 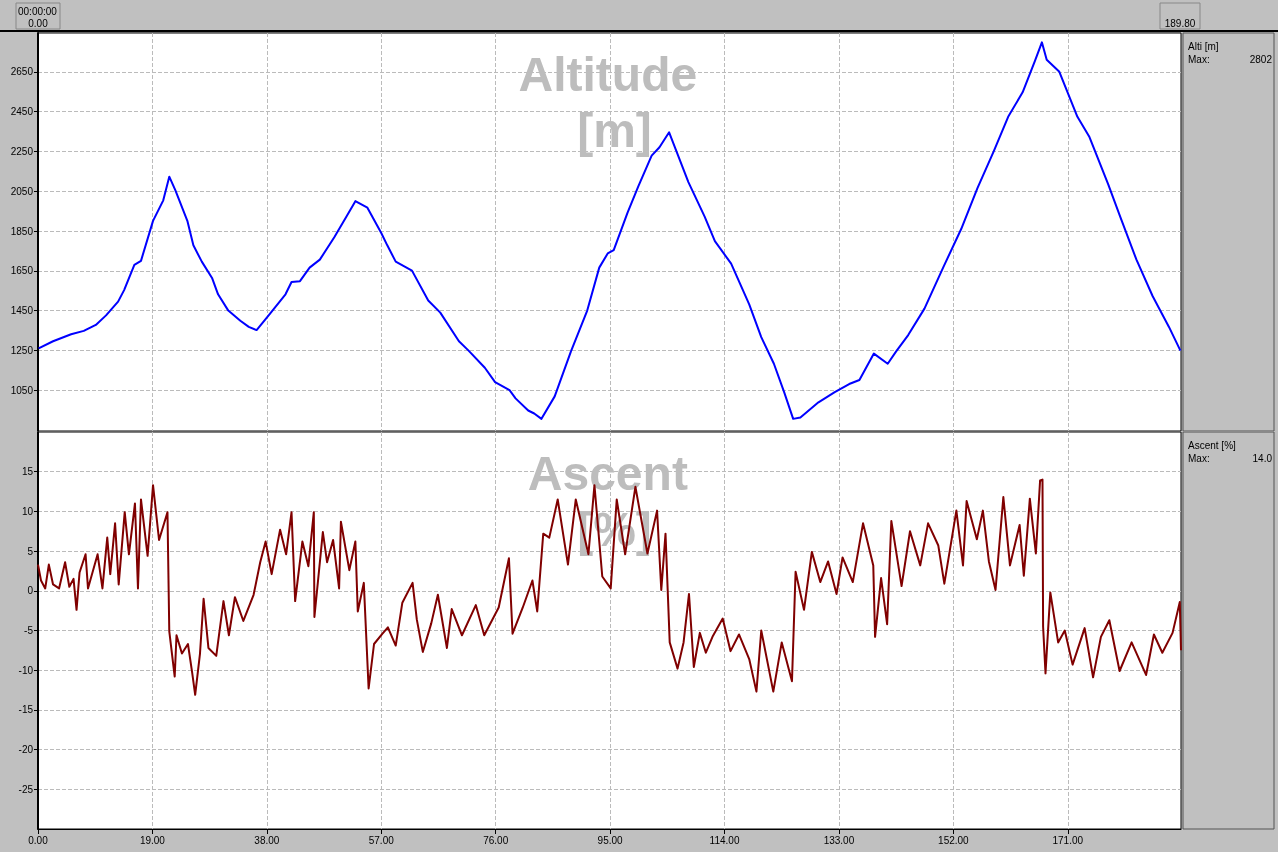 What do you see at coordinates (954, 840) in the screenshot?
I see `x-tick-label: 152.00` at bounding box center [954, 840].